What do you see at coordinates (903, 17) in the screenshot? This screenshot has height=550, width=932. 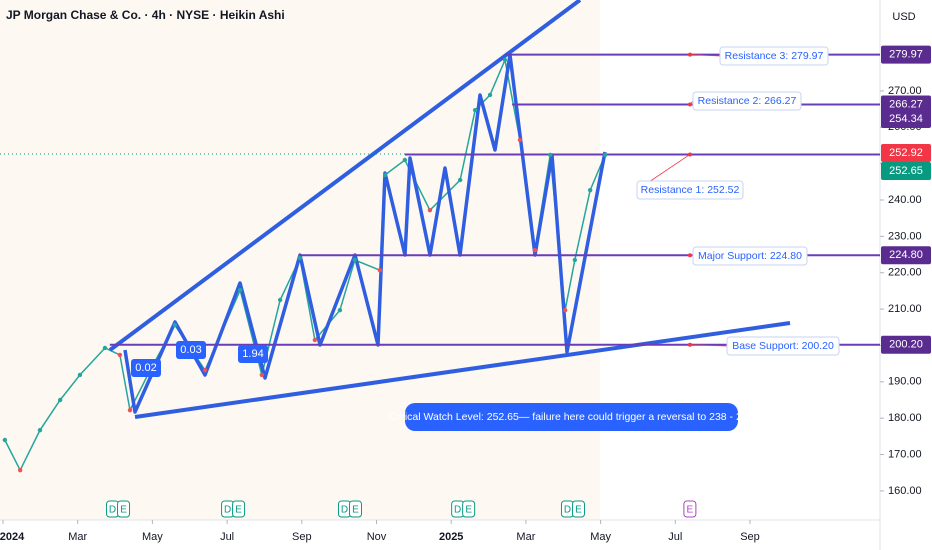 I see `currency: USD` at bounding box center [903, 17].